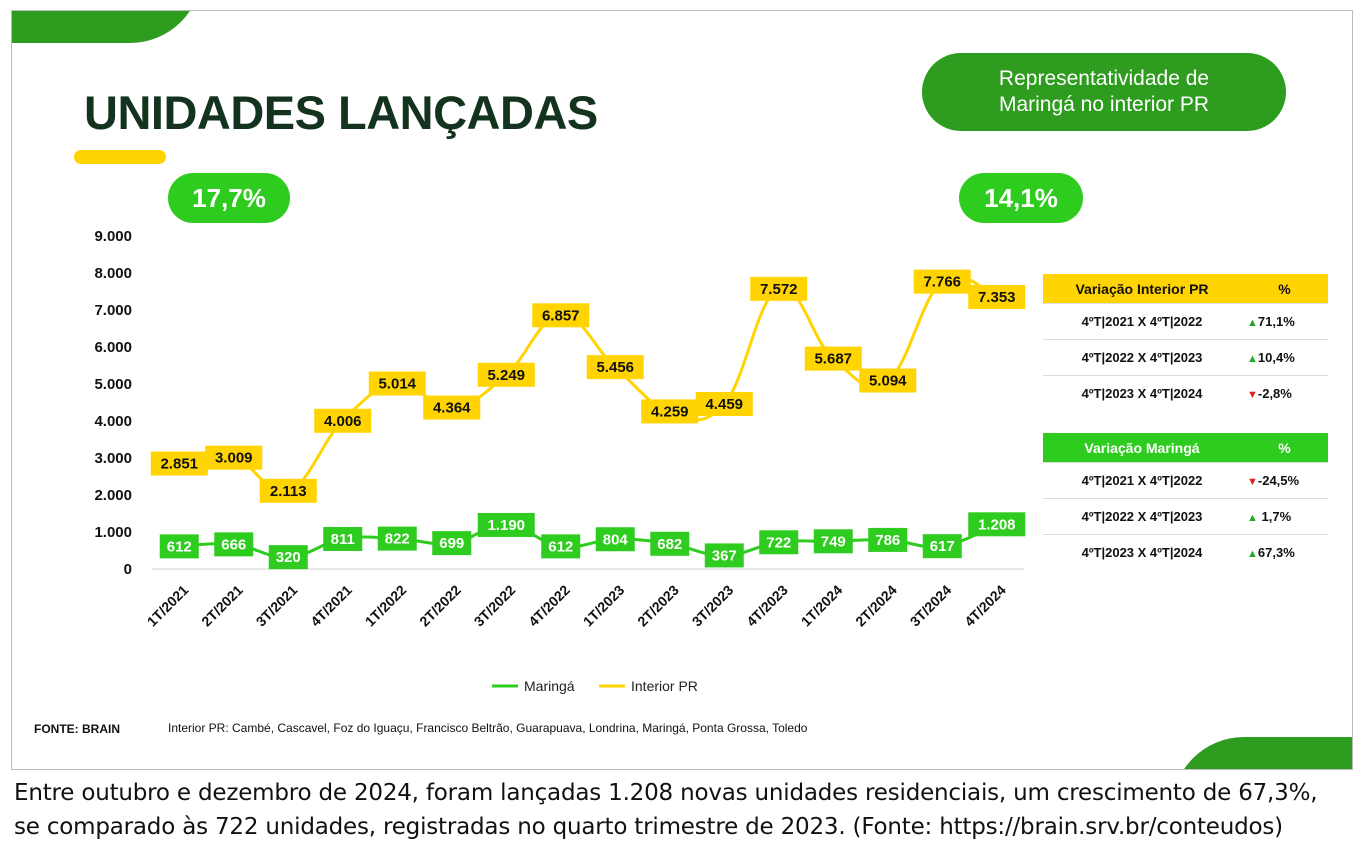  I want to click on series-maringa-data-label: 822, so click(397, 539).